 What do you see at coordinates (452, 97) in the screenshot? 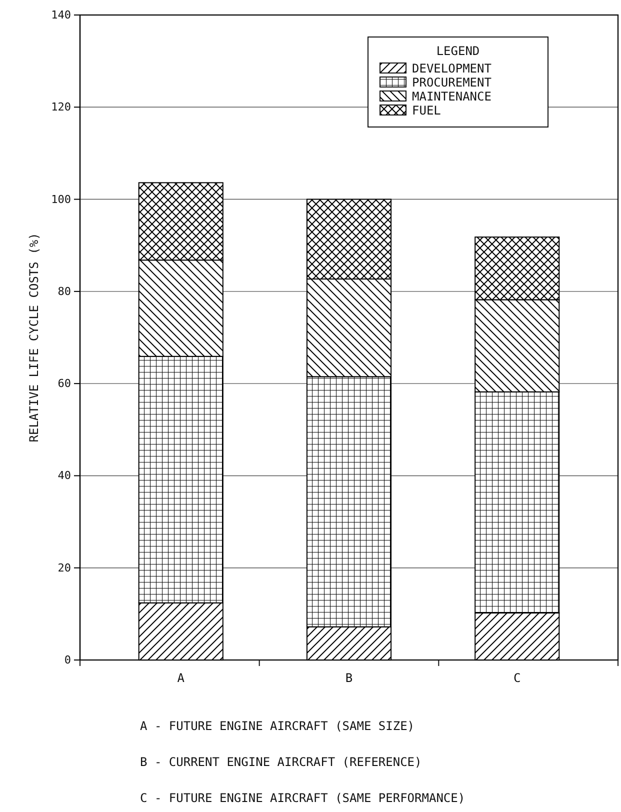
I see `legend-label: MAINTENANCE` at bounding box center [452, 97].